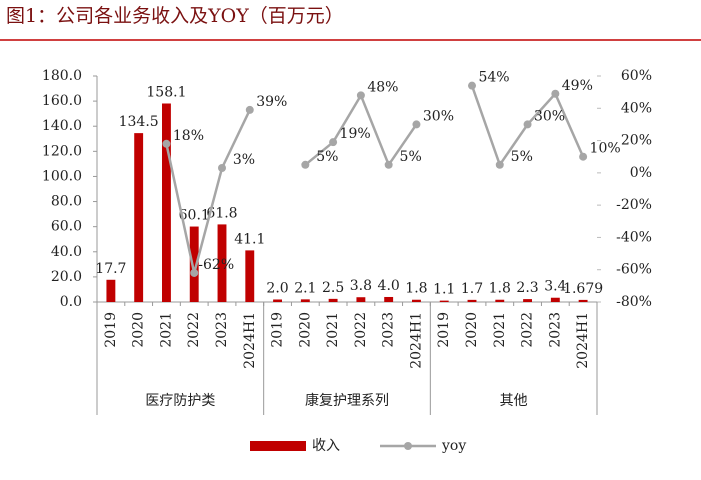 The height and width of the screenshot is (480, 701). What do you see at coordinates (249, 239) in the screenshot?
I see `bar-value-label: 41.1` at bounding box center [249, 239].